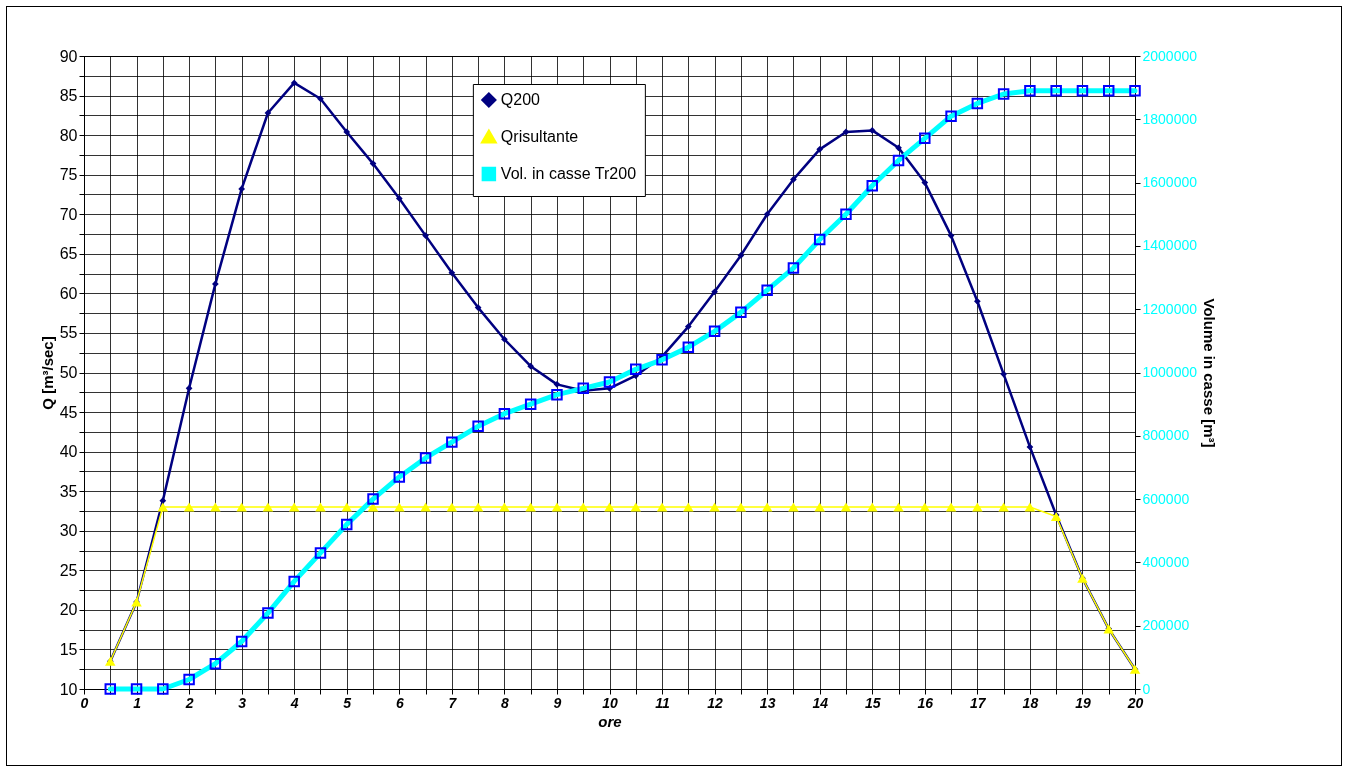 The height and width of the screenshot is (776, 1350). Describe the element at coordinates (68, 610) in the screenshot. I see `y-tick-label: 20` at that location.